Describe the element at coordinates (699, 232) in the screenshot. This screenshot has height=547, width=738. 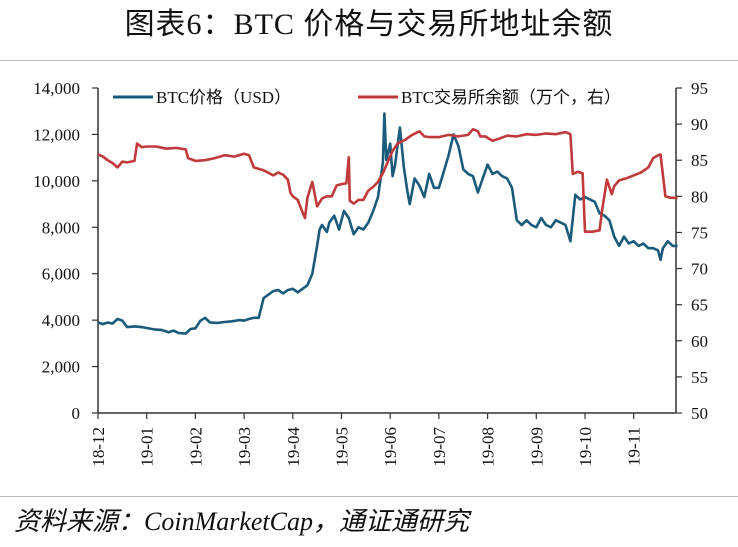
I see `right-tick-label: 75` at that location.